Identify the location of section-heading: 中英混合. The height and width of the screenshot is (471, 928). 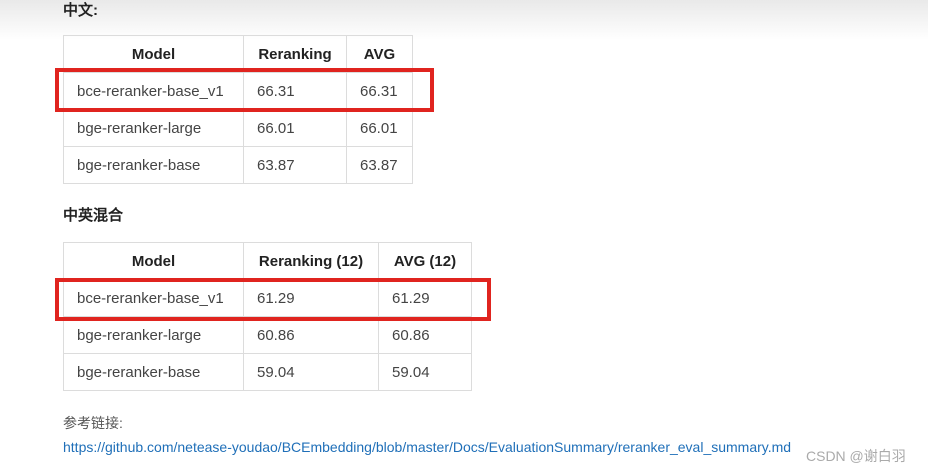
(93, 215).